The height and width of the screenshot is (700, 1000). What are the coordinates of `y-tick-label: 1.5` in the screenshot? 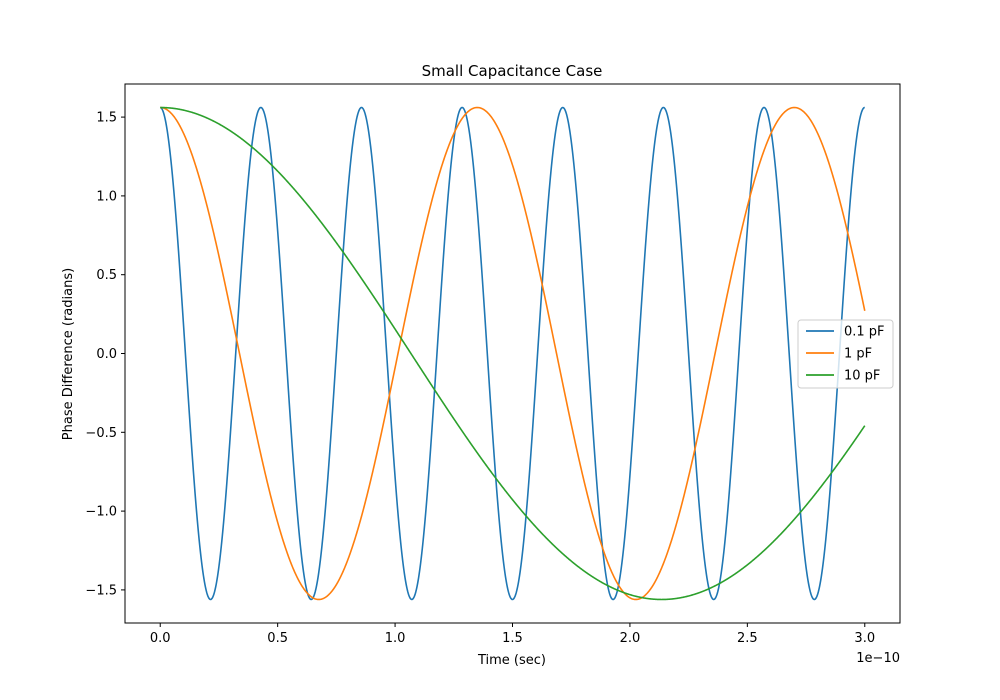 It's located at (106, 118).